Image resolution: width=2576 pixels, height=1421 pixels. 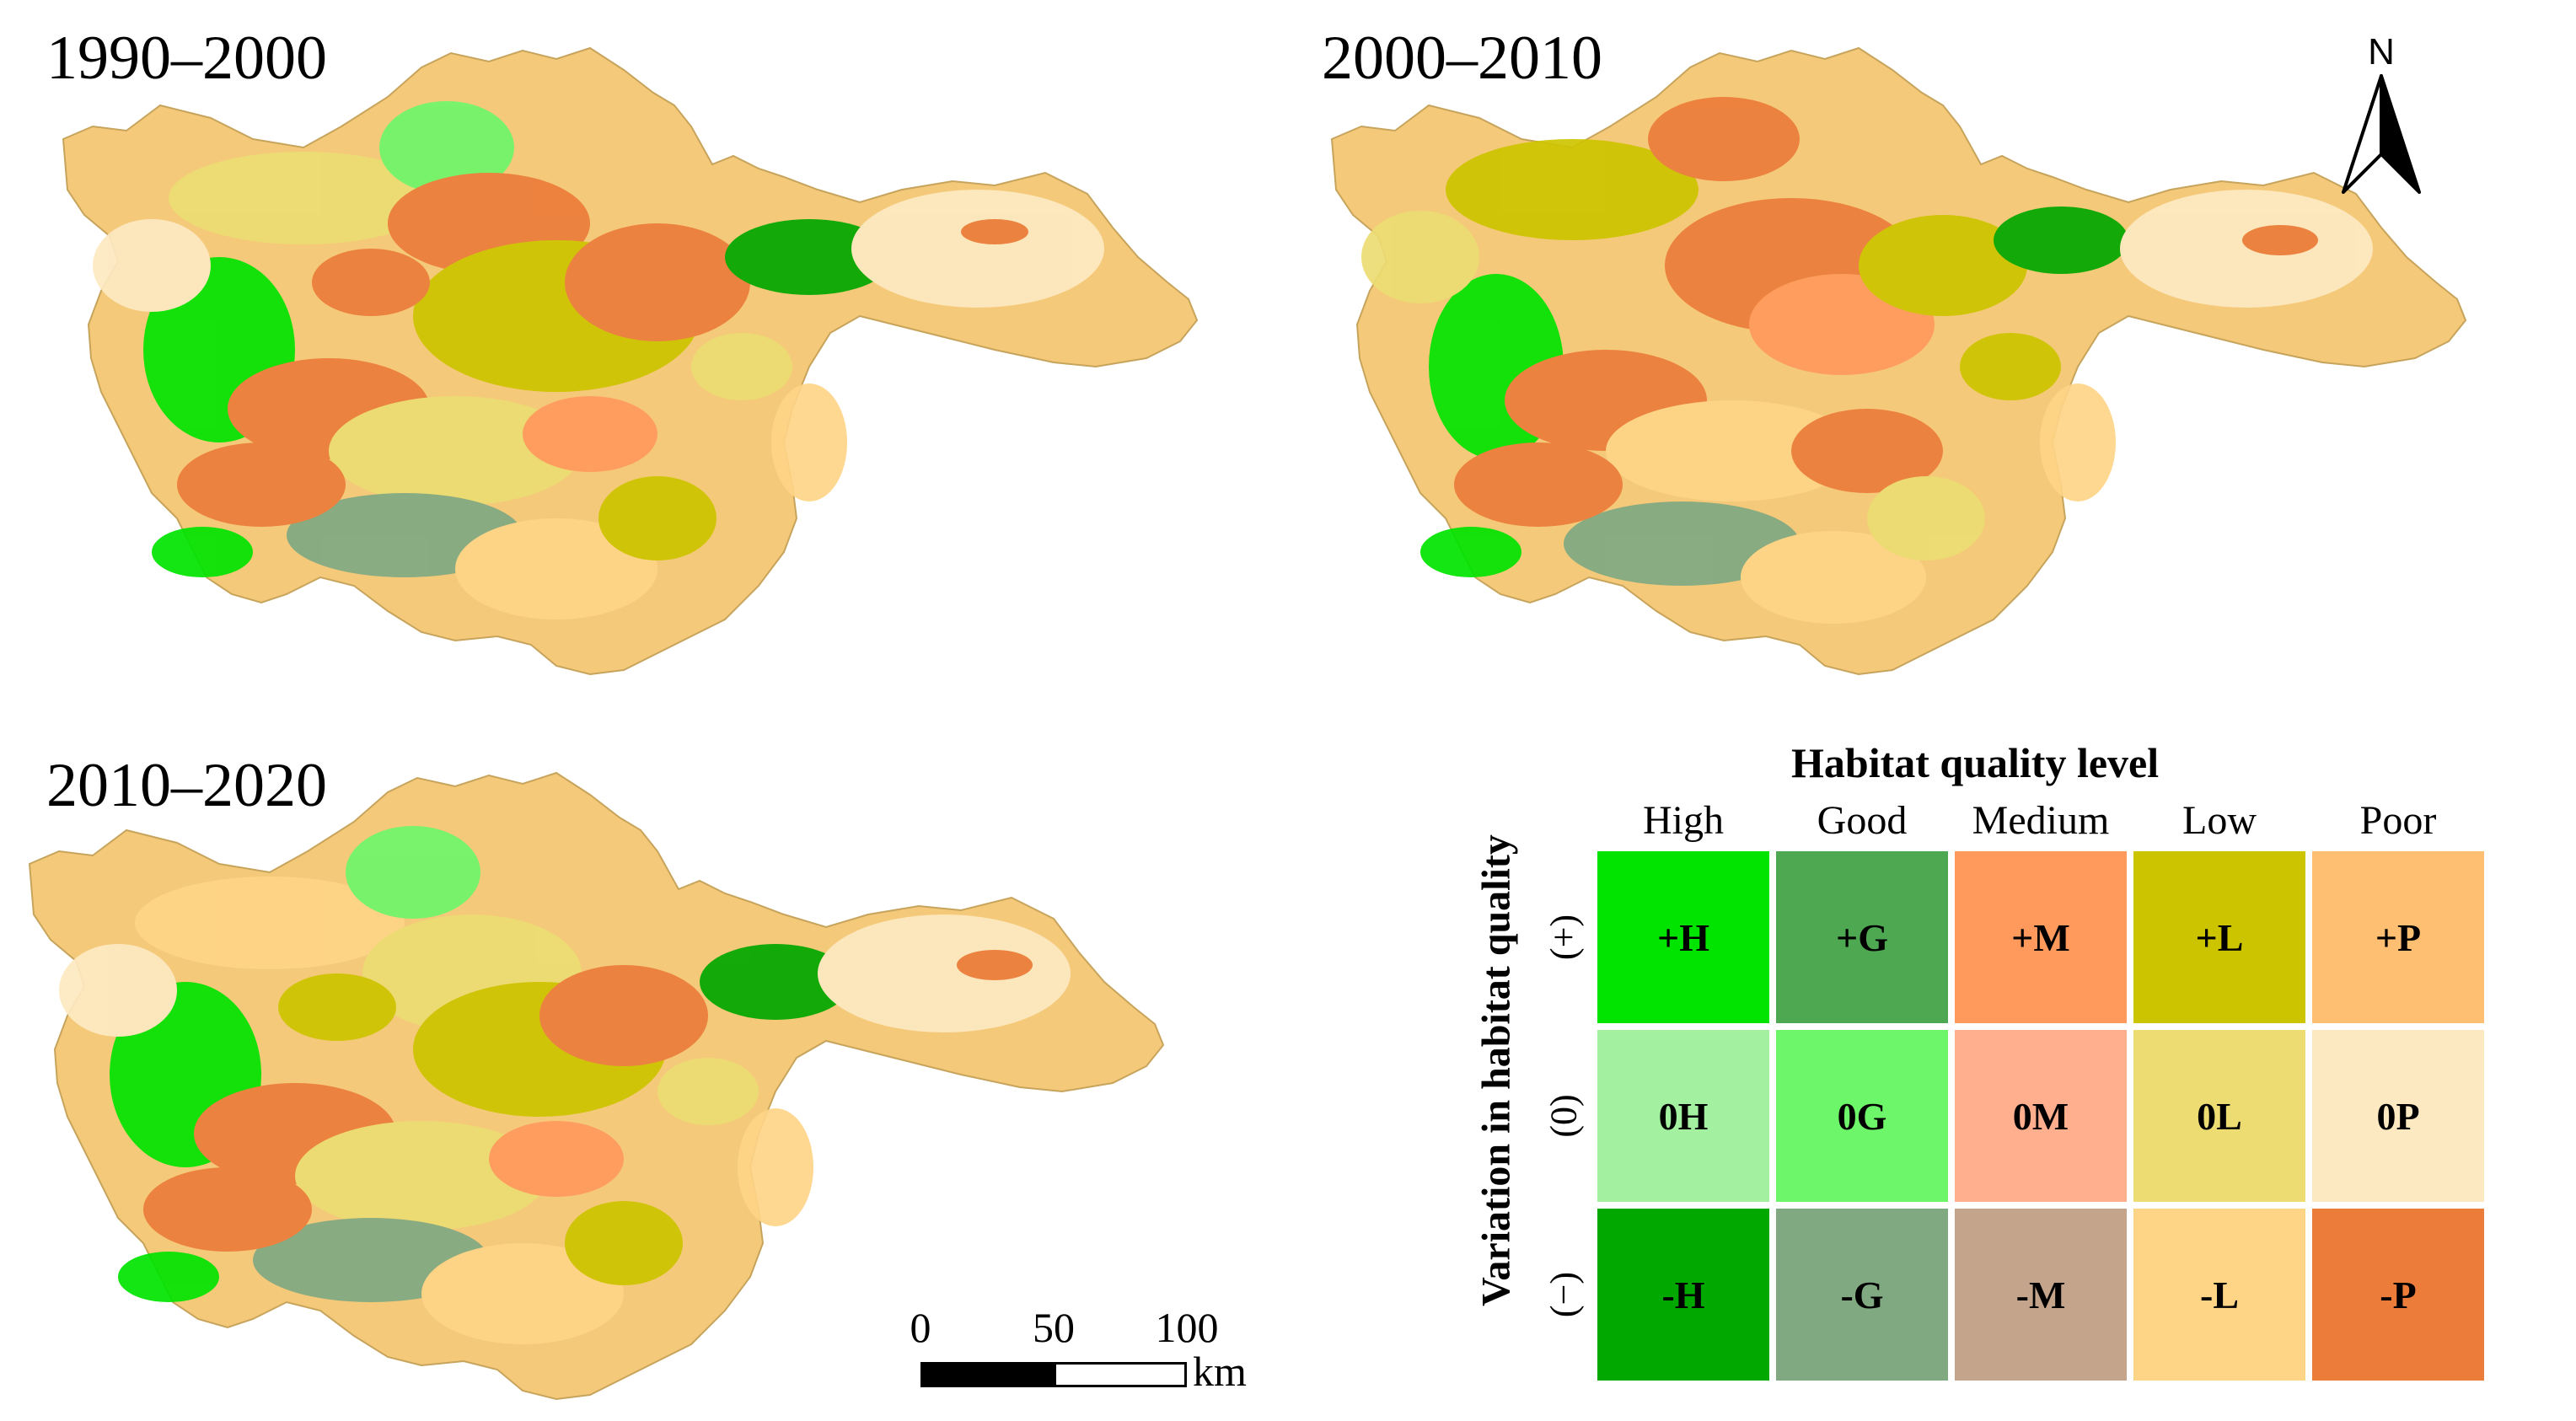 I want to click on legend-cell: -P, so click(x=2398, y=1295).